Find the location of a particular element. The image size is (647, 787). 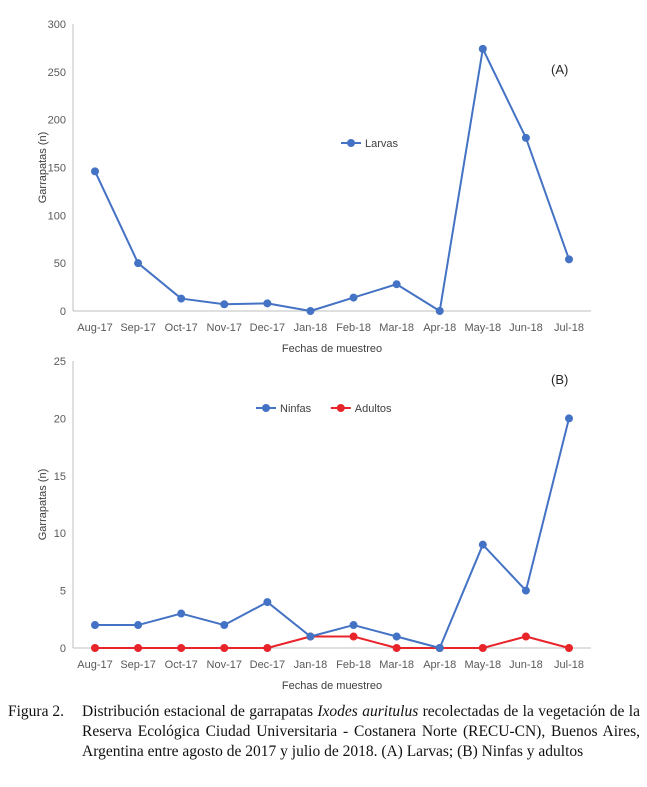

chart1-y-tick-label: 100 is located at coordinates (57, 216).